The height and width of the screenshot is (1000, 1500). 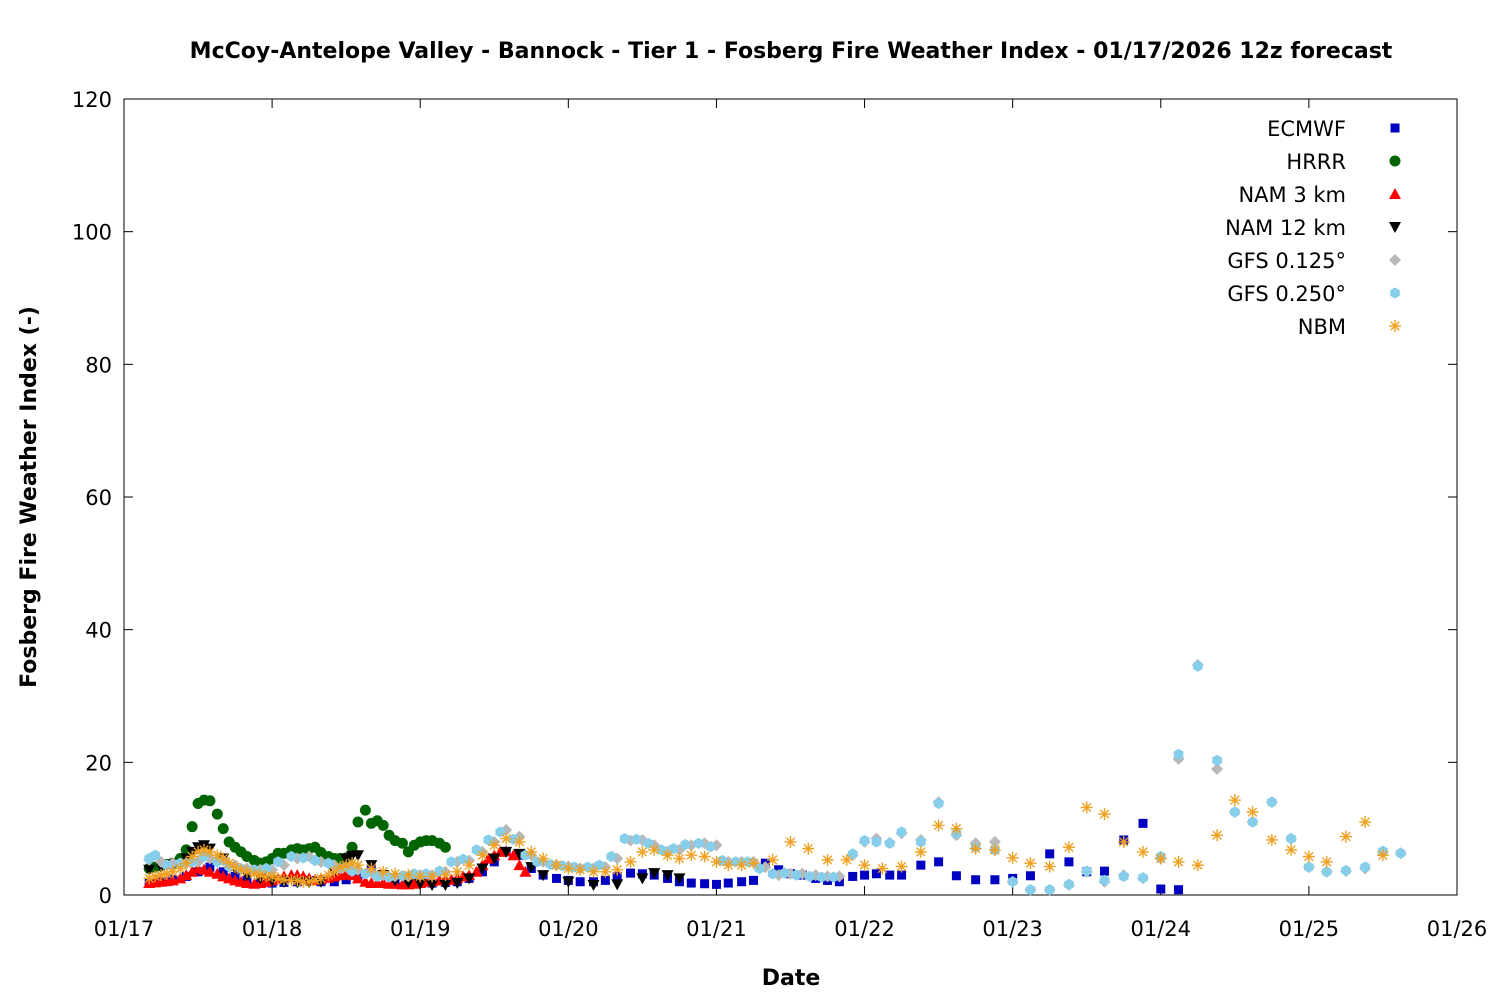 I want to click on legend-label: HRRR, so click(x=1316, y=162).